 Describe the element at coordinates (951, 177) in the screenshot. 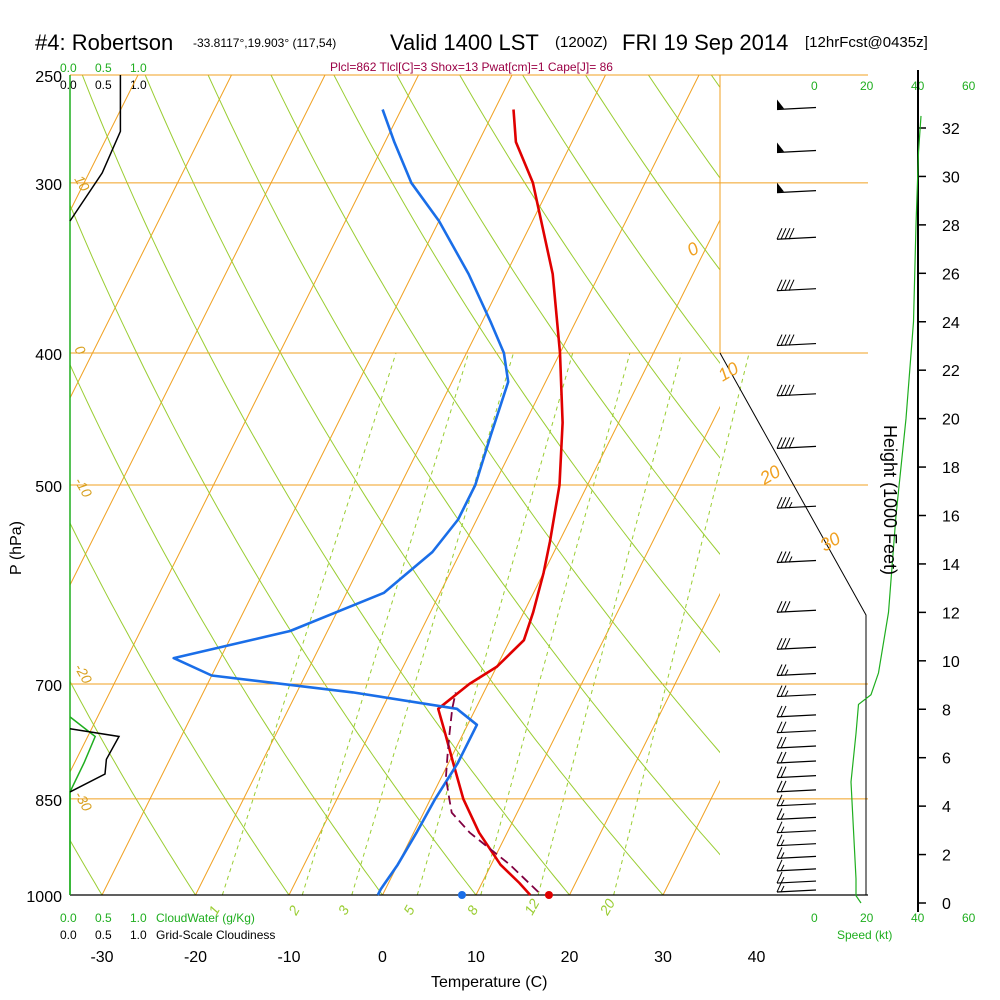

I see `height-tick-label: 30` at that location.